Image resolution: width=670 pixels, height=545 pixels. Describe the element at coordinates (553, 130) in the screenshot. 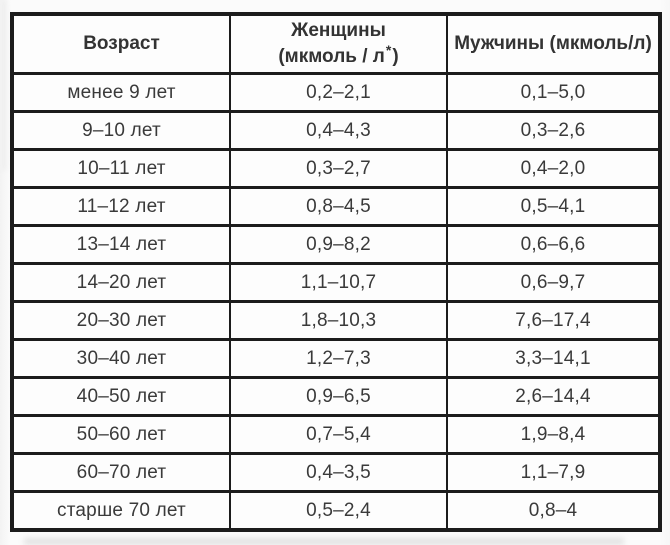

I see `men-value-cell: 0,3–2,6` at that location.